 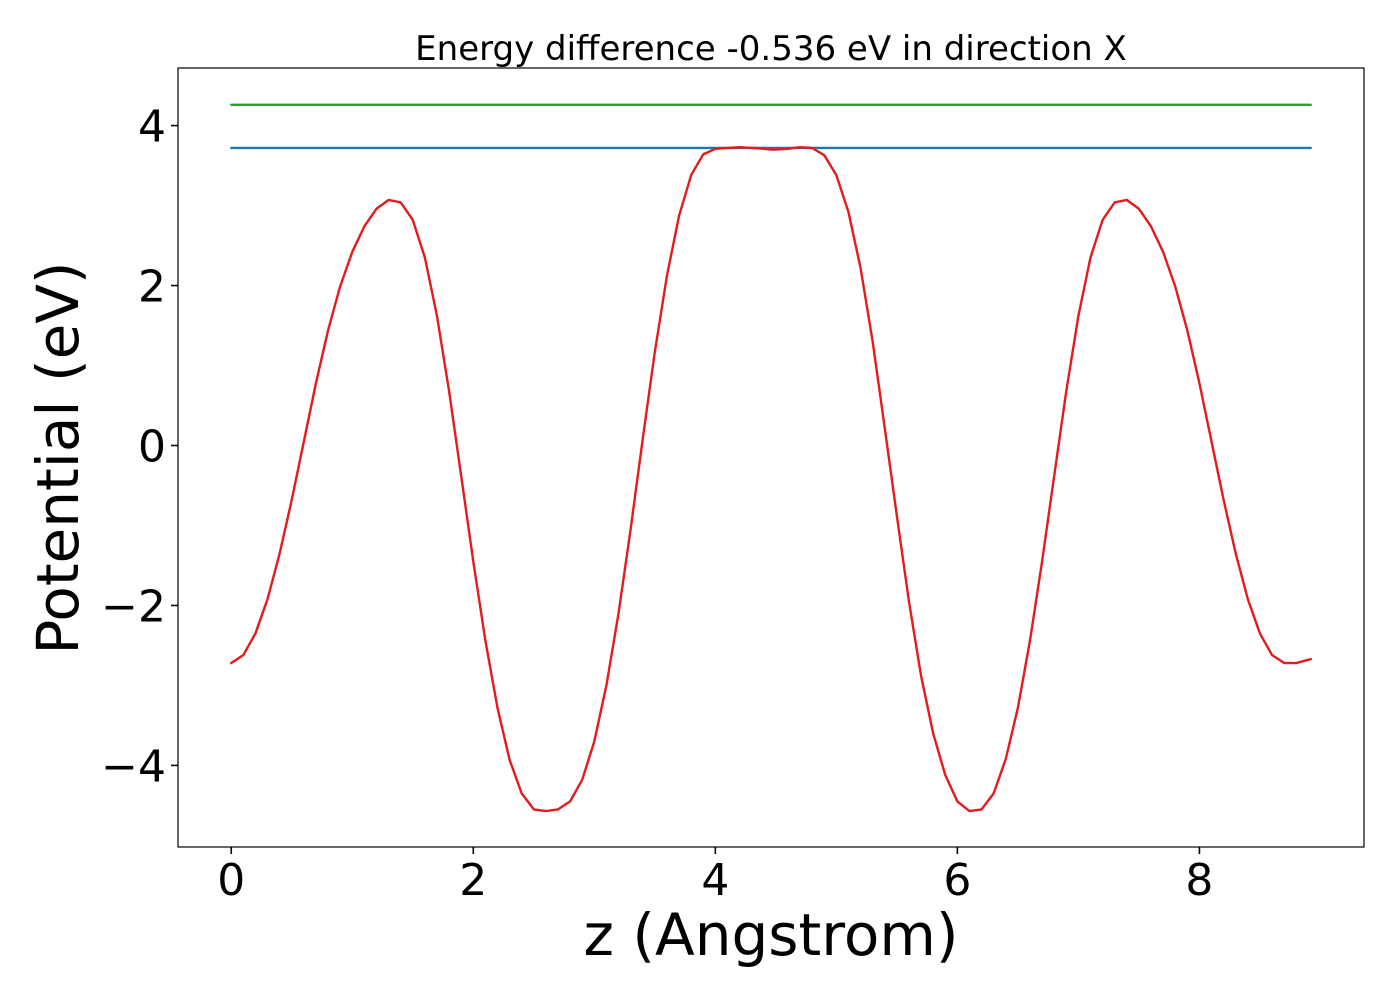 What do you see at coordinates (715, 880) in the screenshot?
I see `x-tick-label: 4` at bounding box center [715, 880].